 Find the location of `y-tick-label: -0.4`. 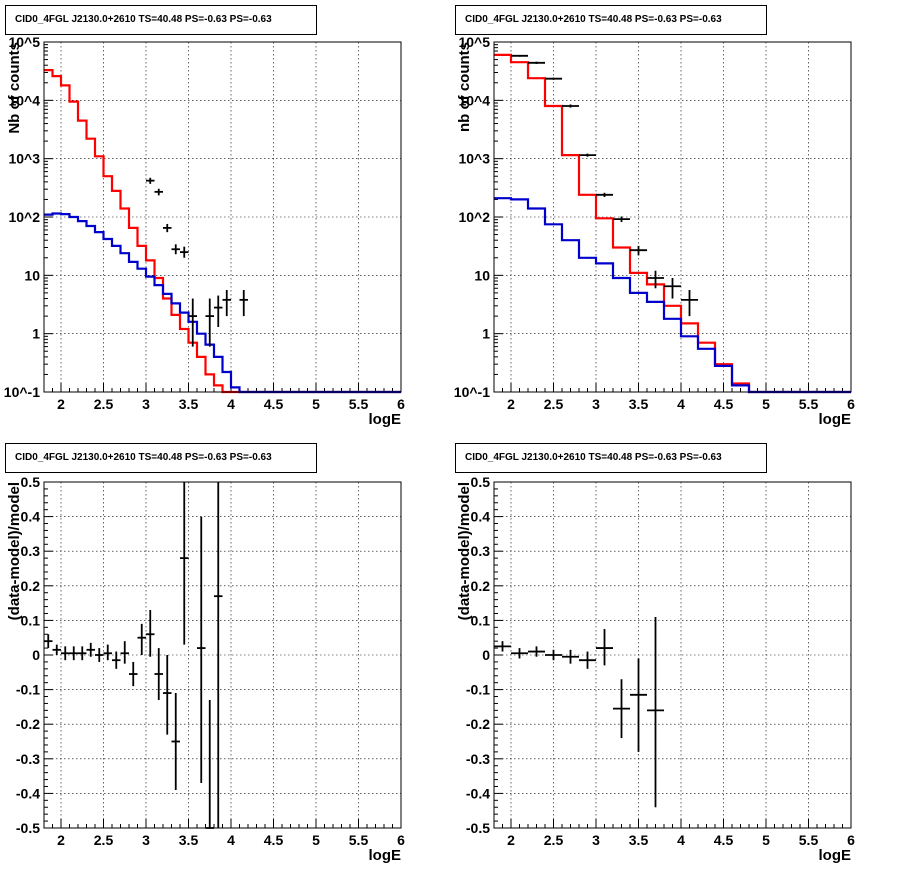

y-tick-label: -0.4 is located at coordinates (478, 793).